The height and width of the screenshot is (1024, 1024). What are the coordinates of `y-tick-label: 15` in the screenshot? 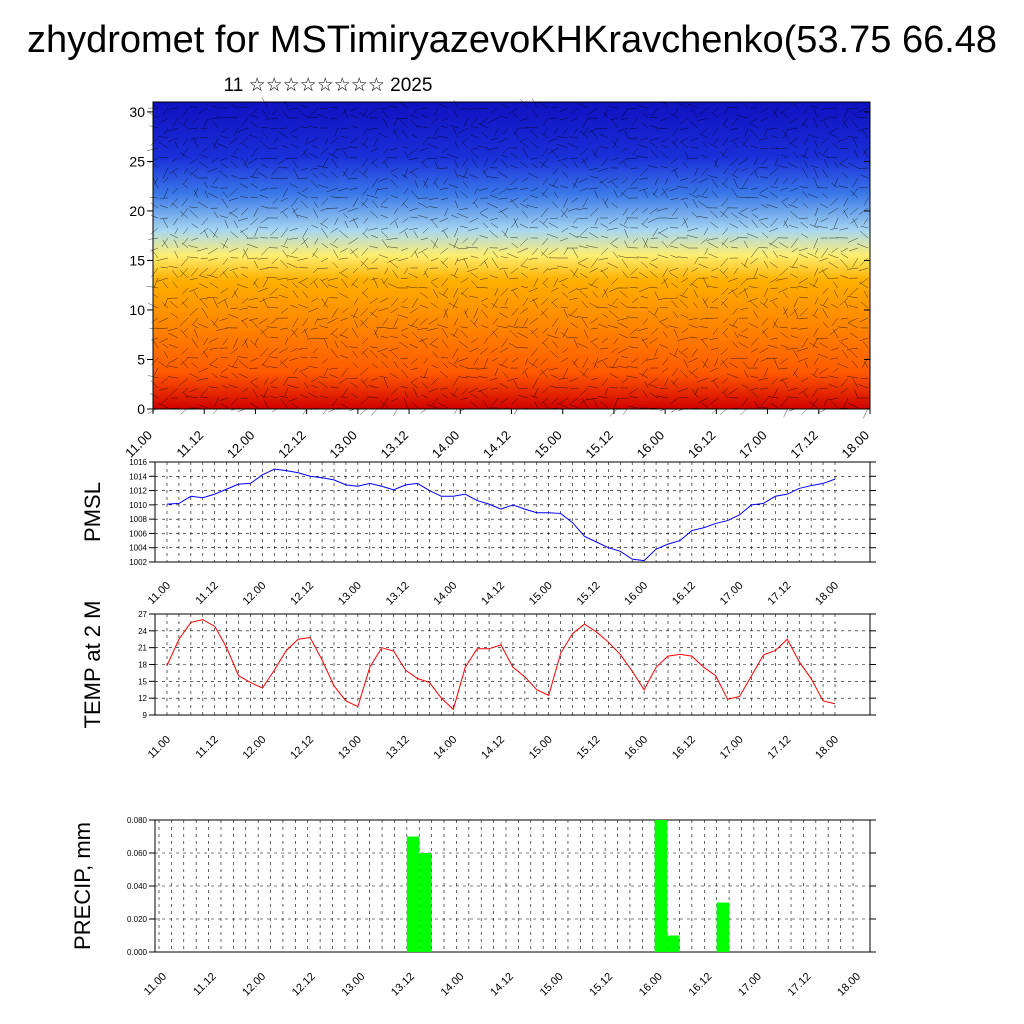 It's located at (142, 681).